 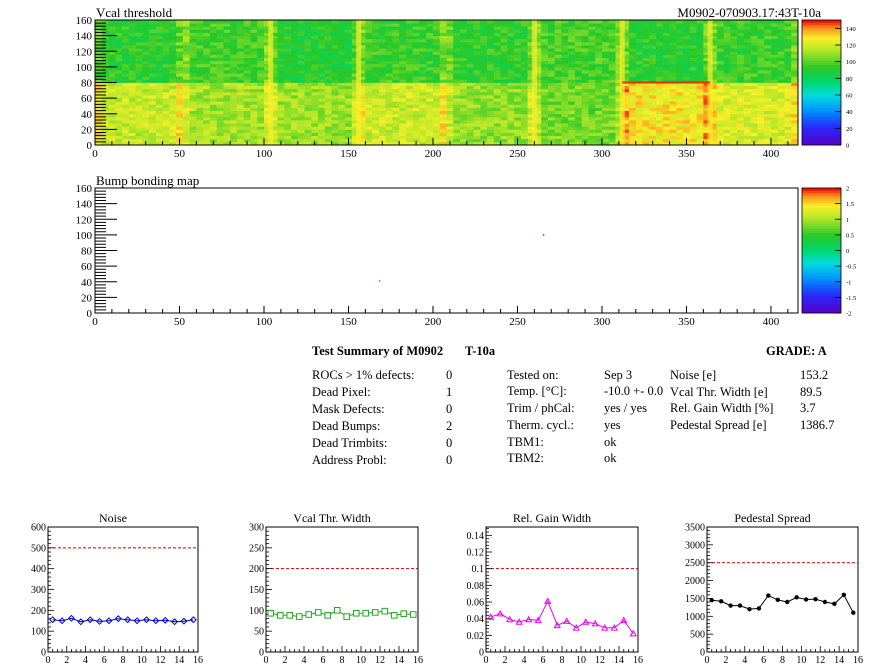 I want to click on x-tick-label: 2, so click(x=505, y=660).